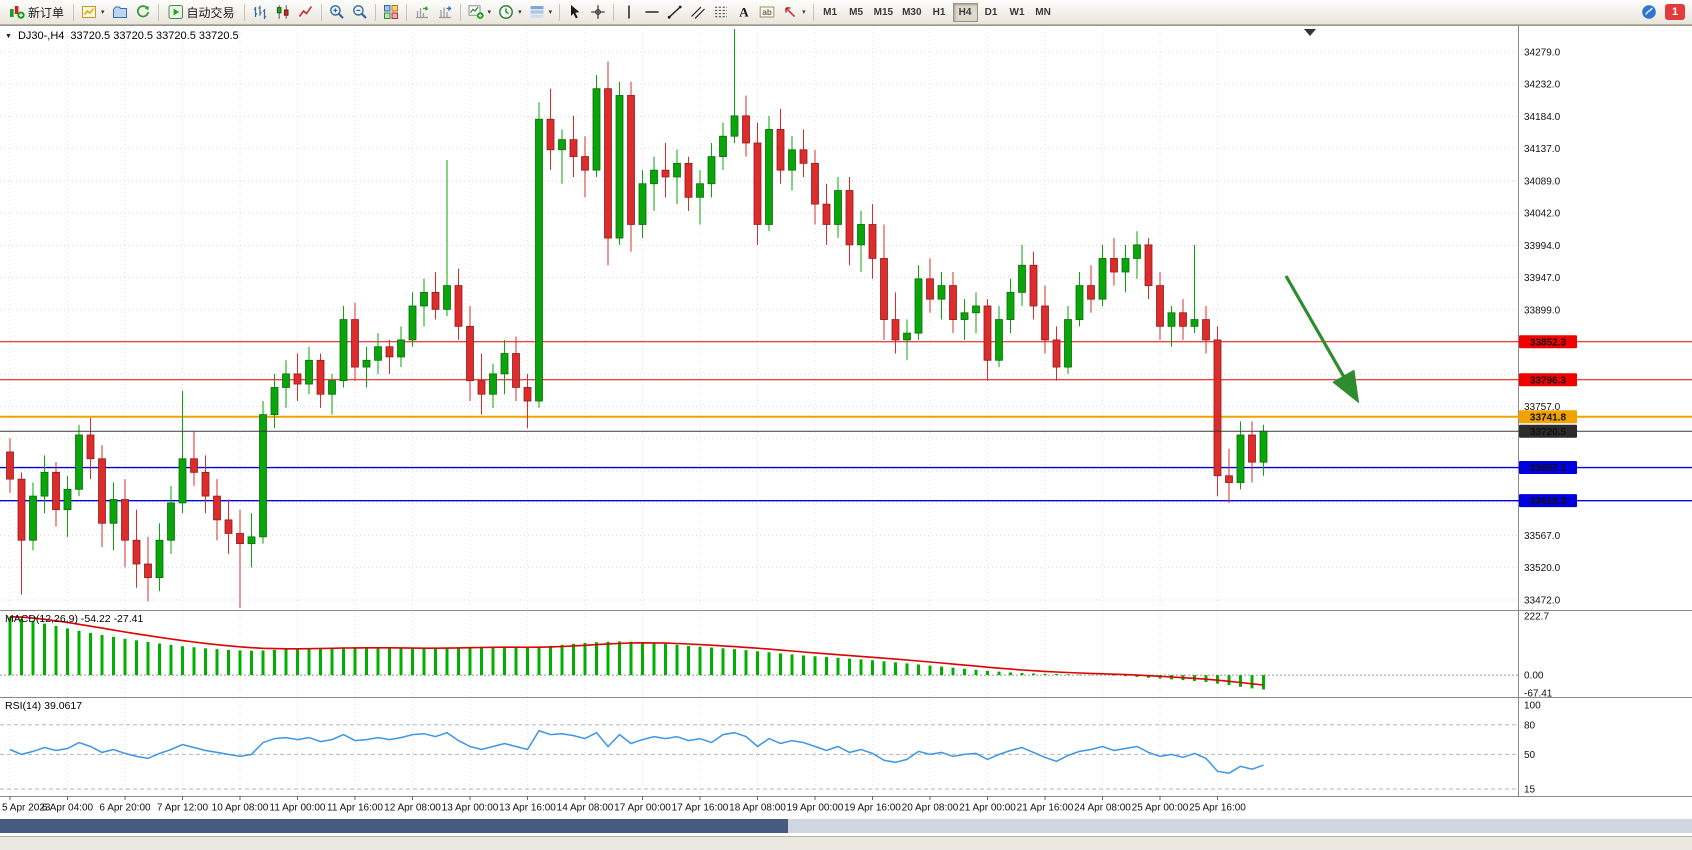  What do you see at coordinates (652, 12) in the screenshot?
I see `horizontal-line-button` at bounding box center [652, 12].